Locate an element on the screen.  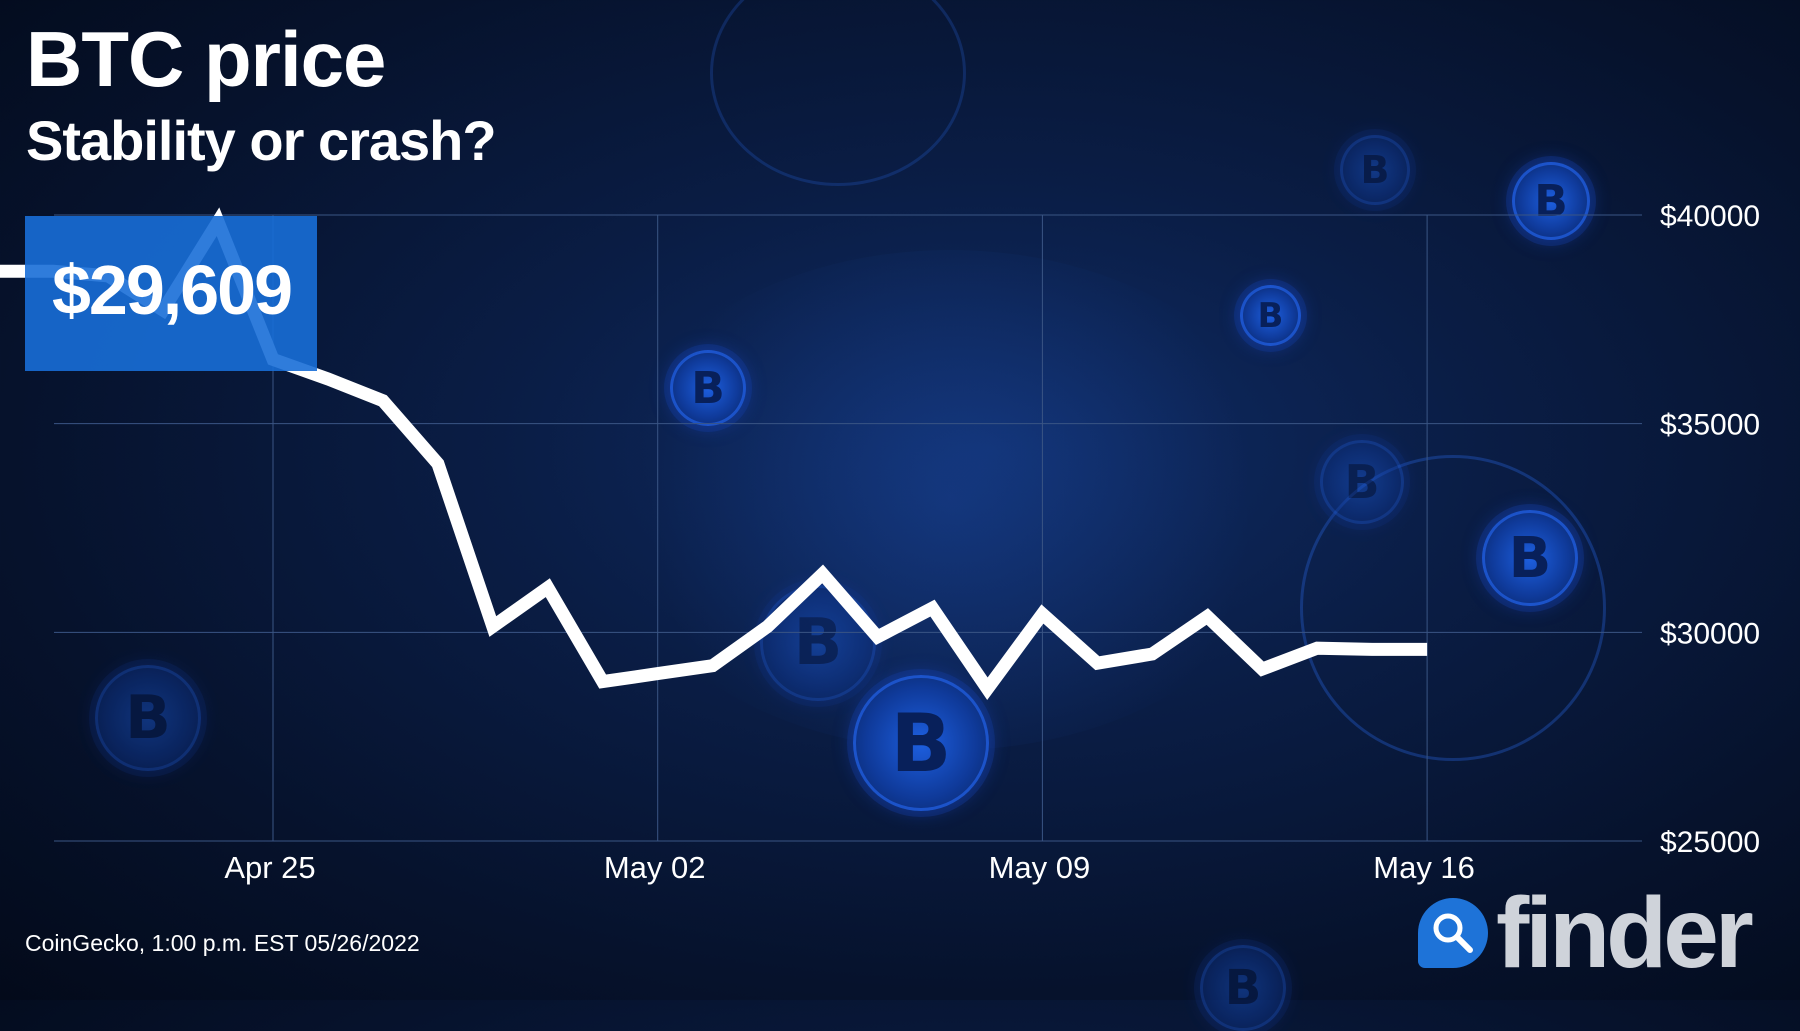
y-axis-labels: $25000 $30000 $35000 $40000 is located at coordinates (1710, 529).